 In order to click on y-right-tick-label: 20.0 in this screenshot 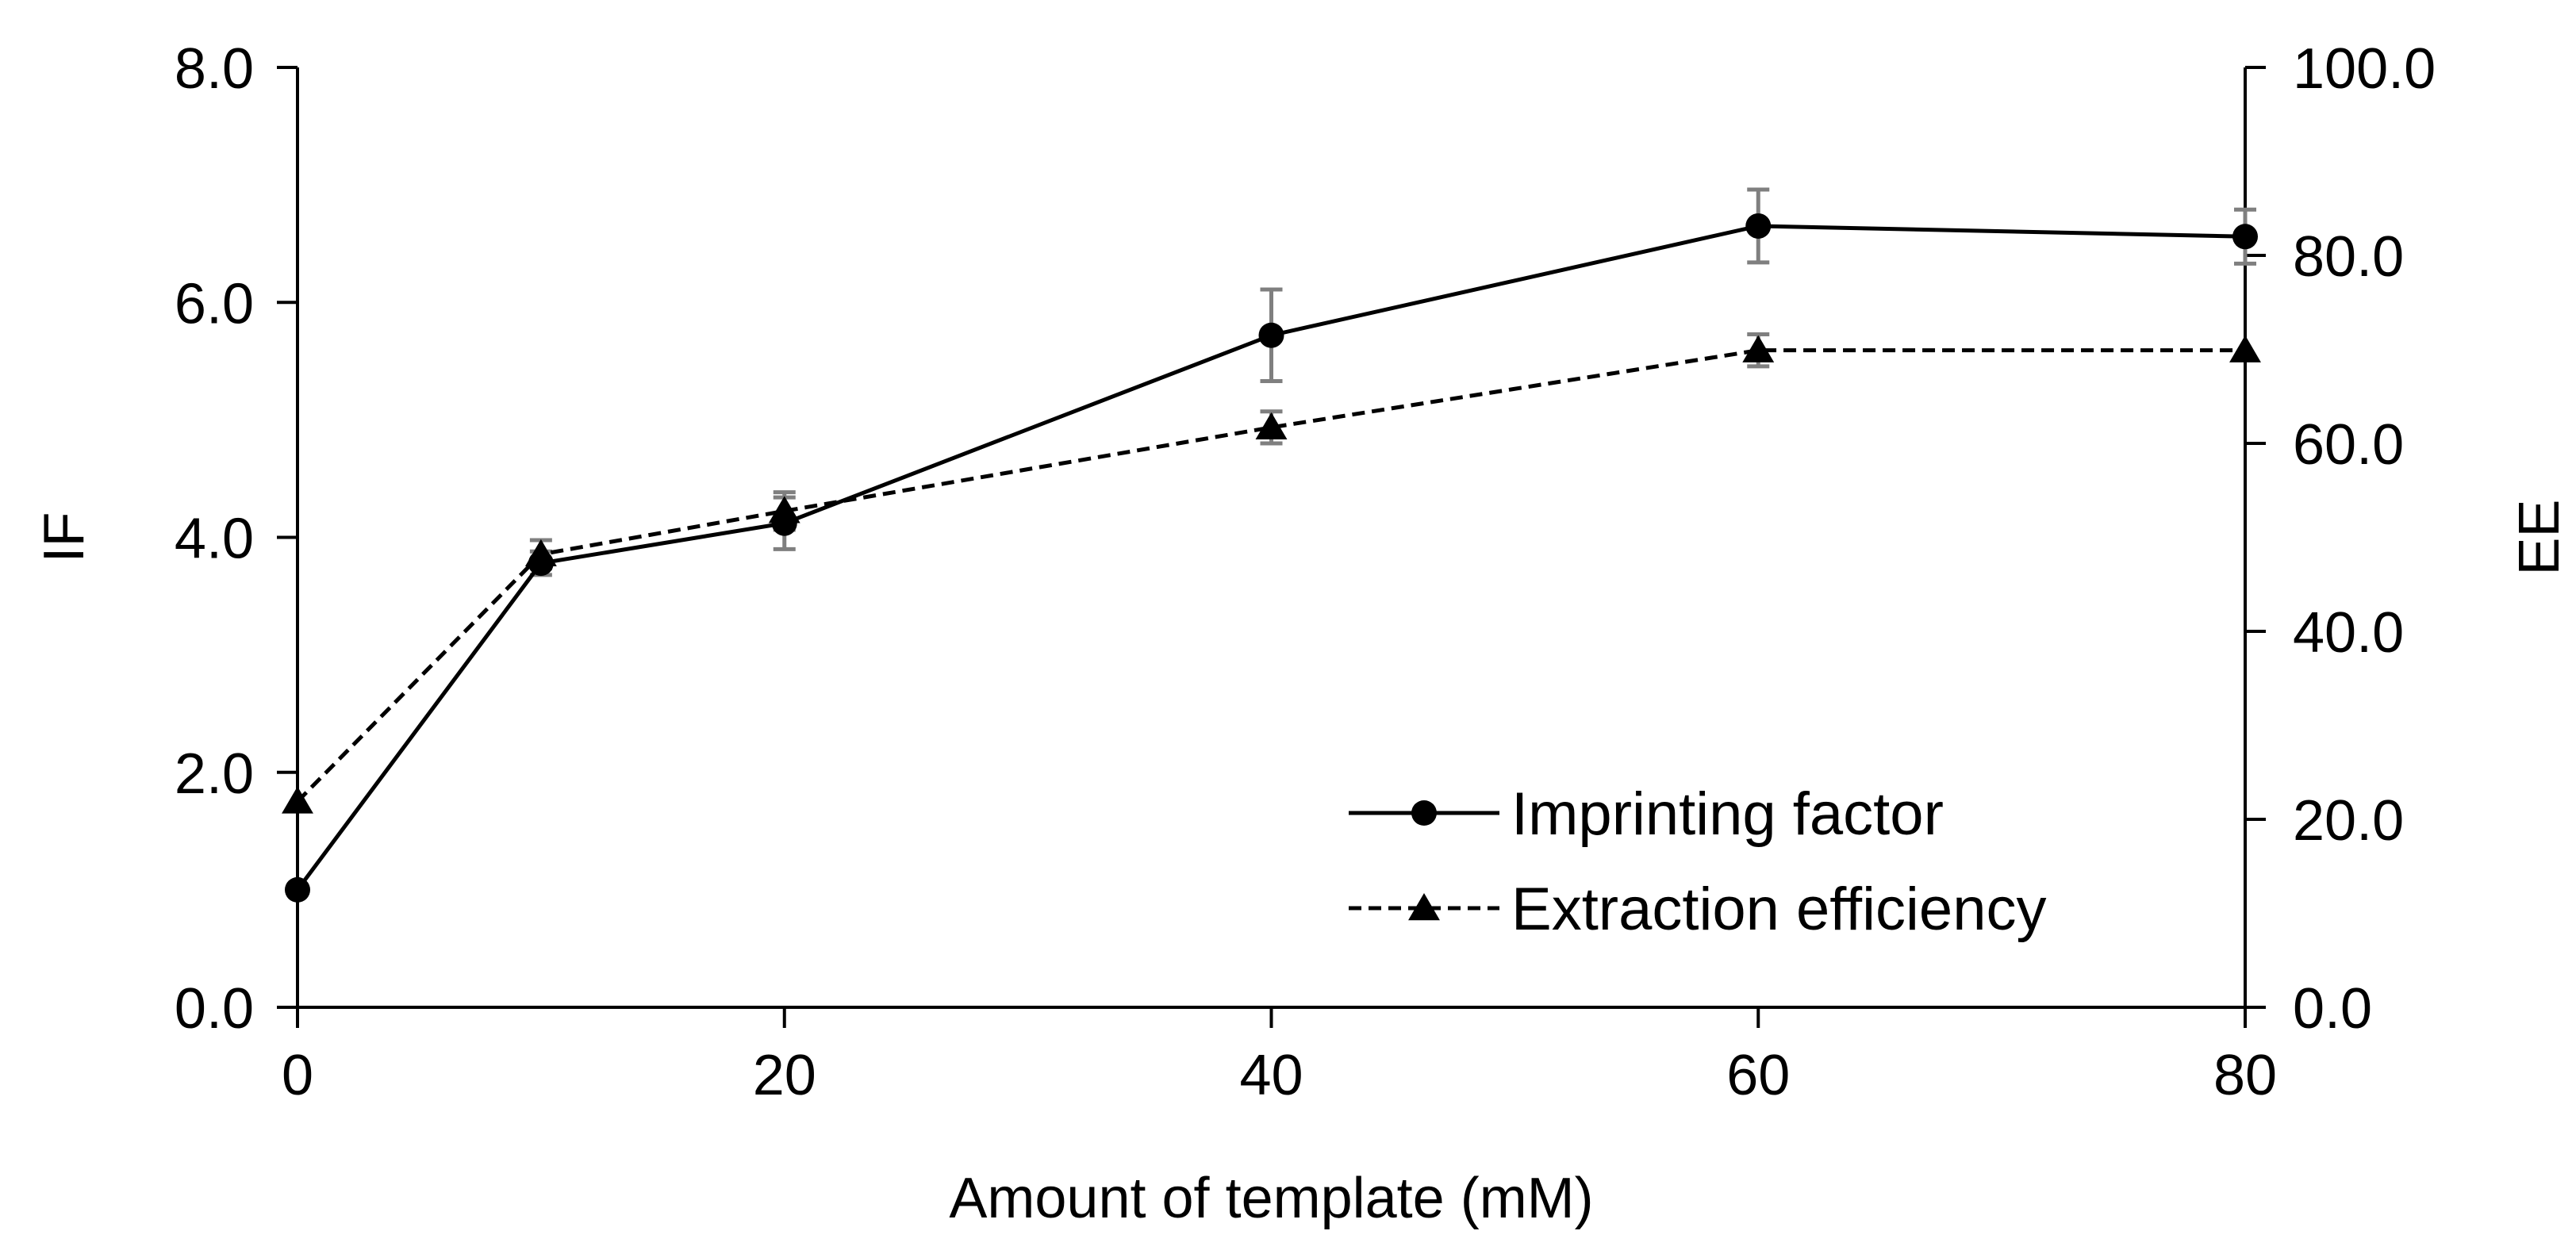, I will do `click(2348, 821)`.